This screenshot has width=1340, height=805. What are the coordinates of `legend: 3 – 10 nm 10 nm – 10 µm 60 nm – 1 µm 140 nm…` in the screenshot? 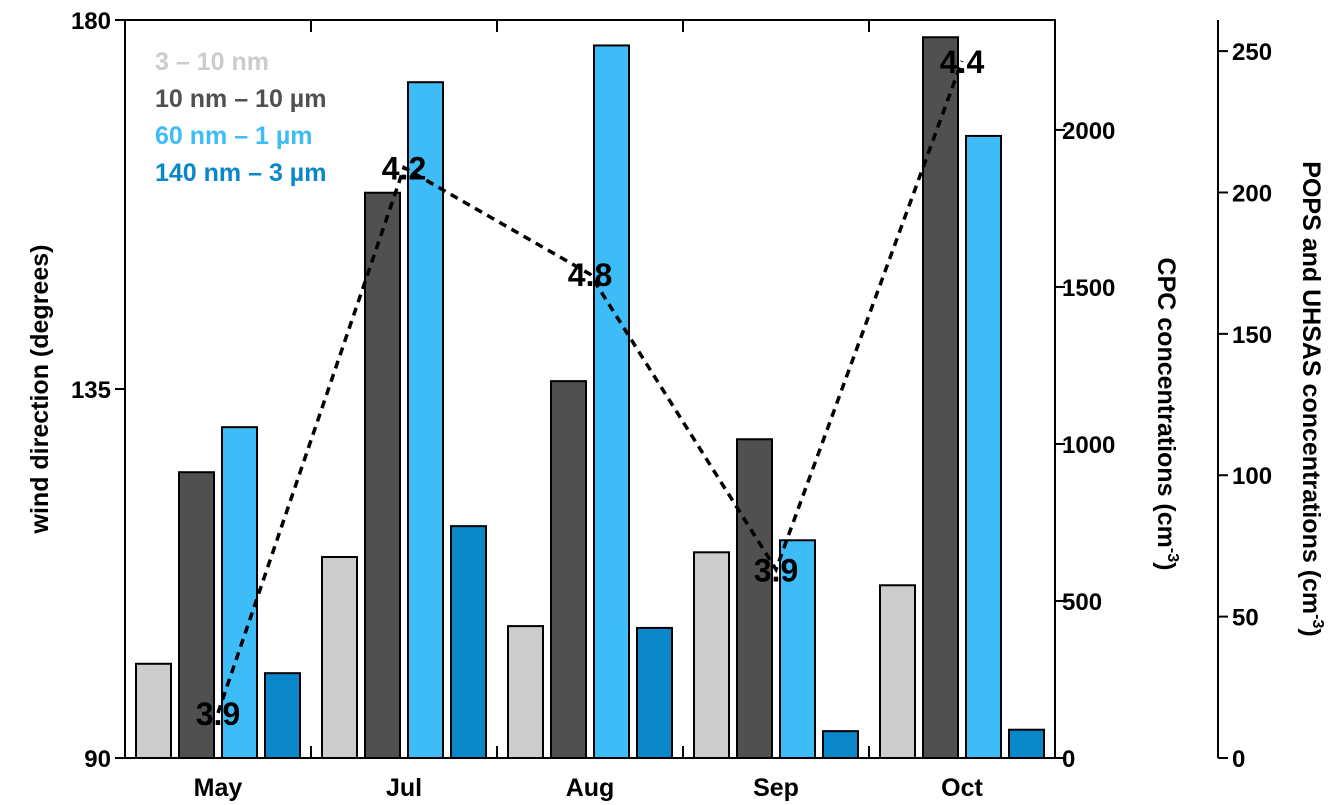 It's located at (240, 117).